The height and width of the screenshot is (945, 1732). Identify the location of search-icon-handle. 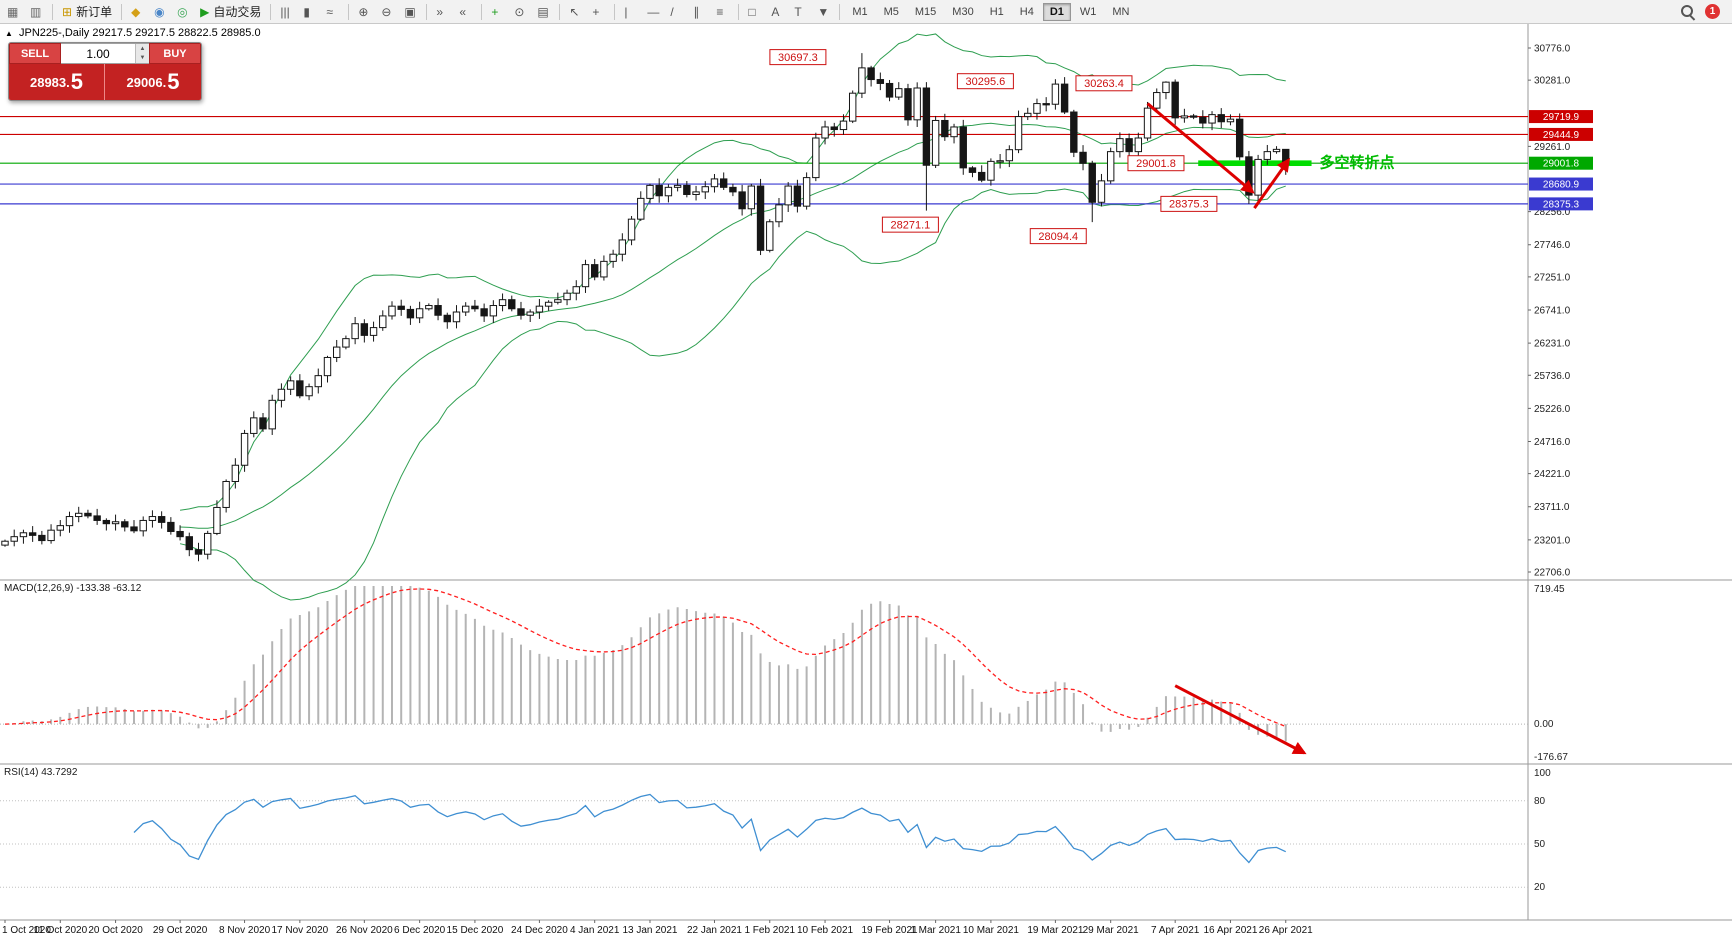
(1692, 18).